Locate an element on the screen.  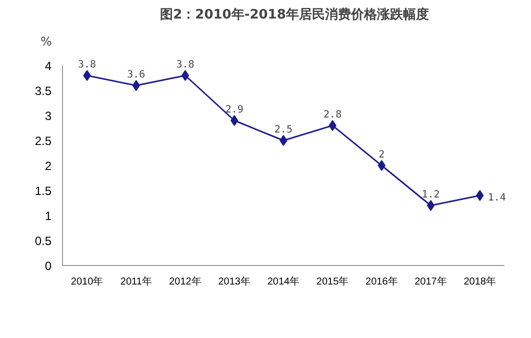
data-label: 2.8 is located at coordinates (333, 115).